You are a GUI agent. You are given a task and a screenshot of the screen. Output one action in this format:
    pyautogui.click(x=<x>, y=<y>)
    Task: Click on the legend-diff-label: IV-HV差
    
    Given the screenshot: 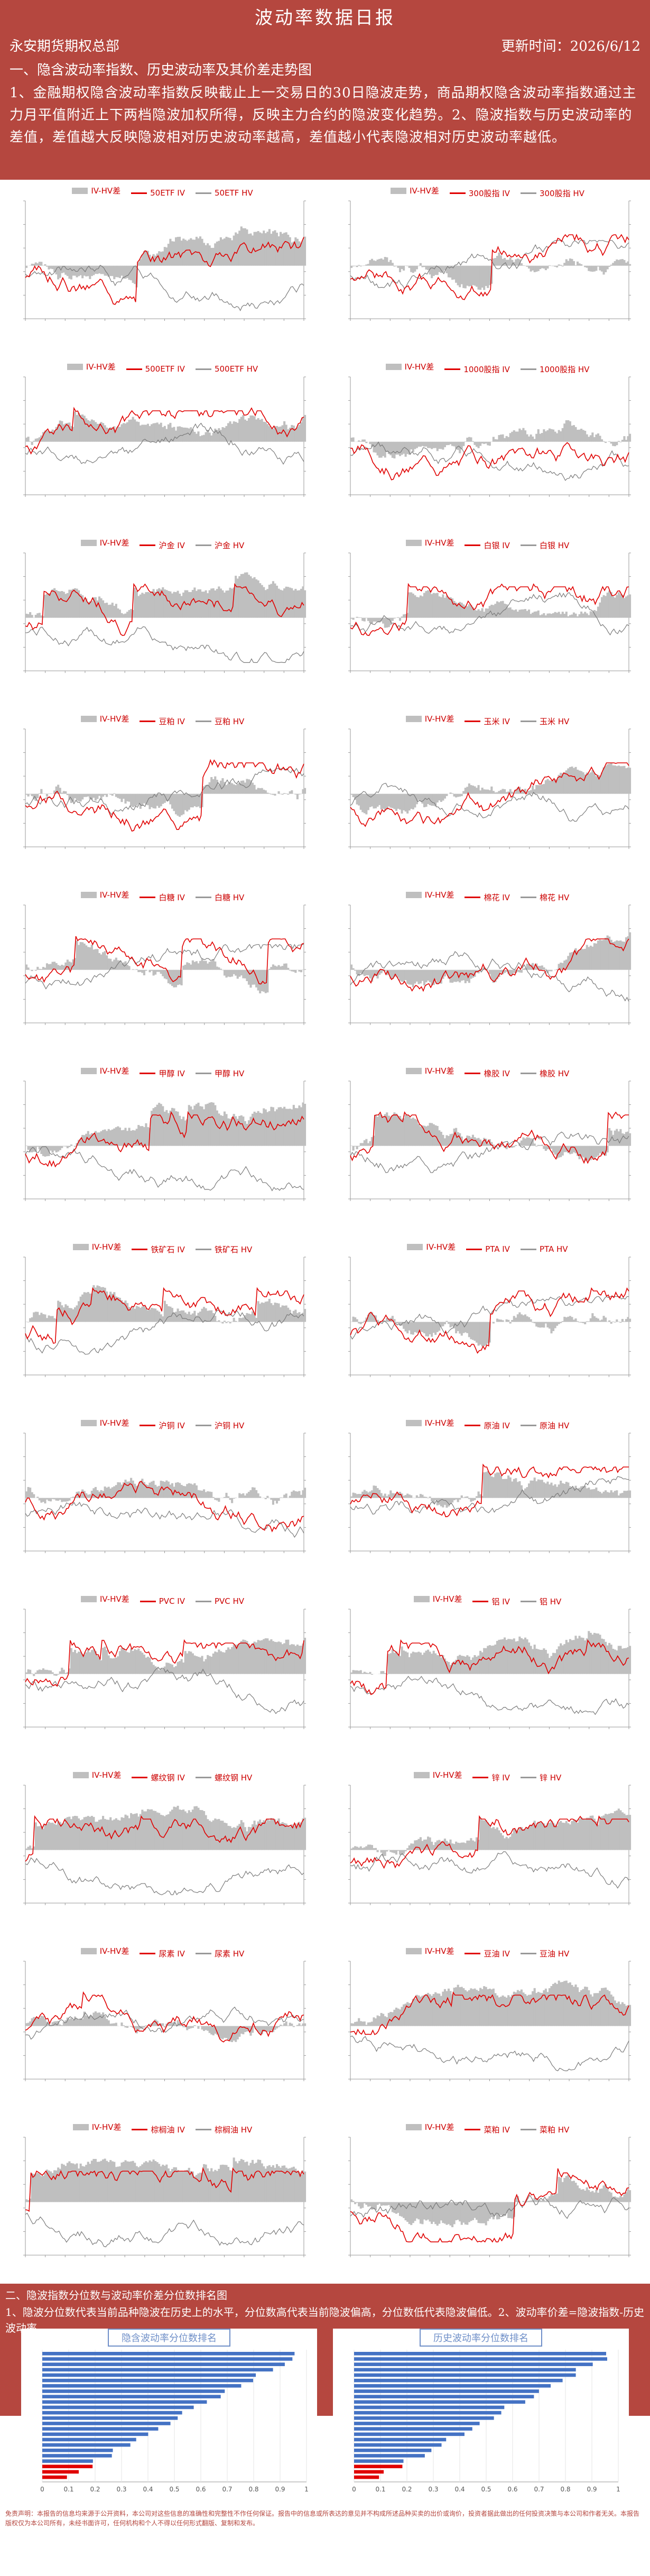 What is the action you would take?
    pyautogui.click(x=439, y=1951)
    